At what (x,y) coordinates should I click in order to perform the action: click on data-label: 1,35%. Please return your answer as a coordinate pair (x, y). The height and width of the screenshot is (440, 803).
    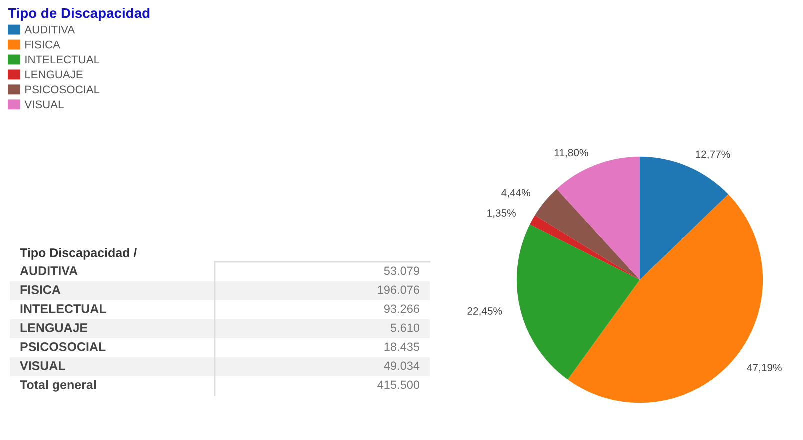
    Looking at the image, I should click on (502, 214).